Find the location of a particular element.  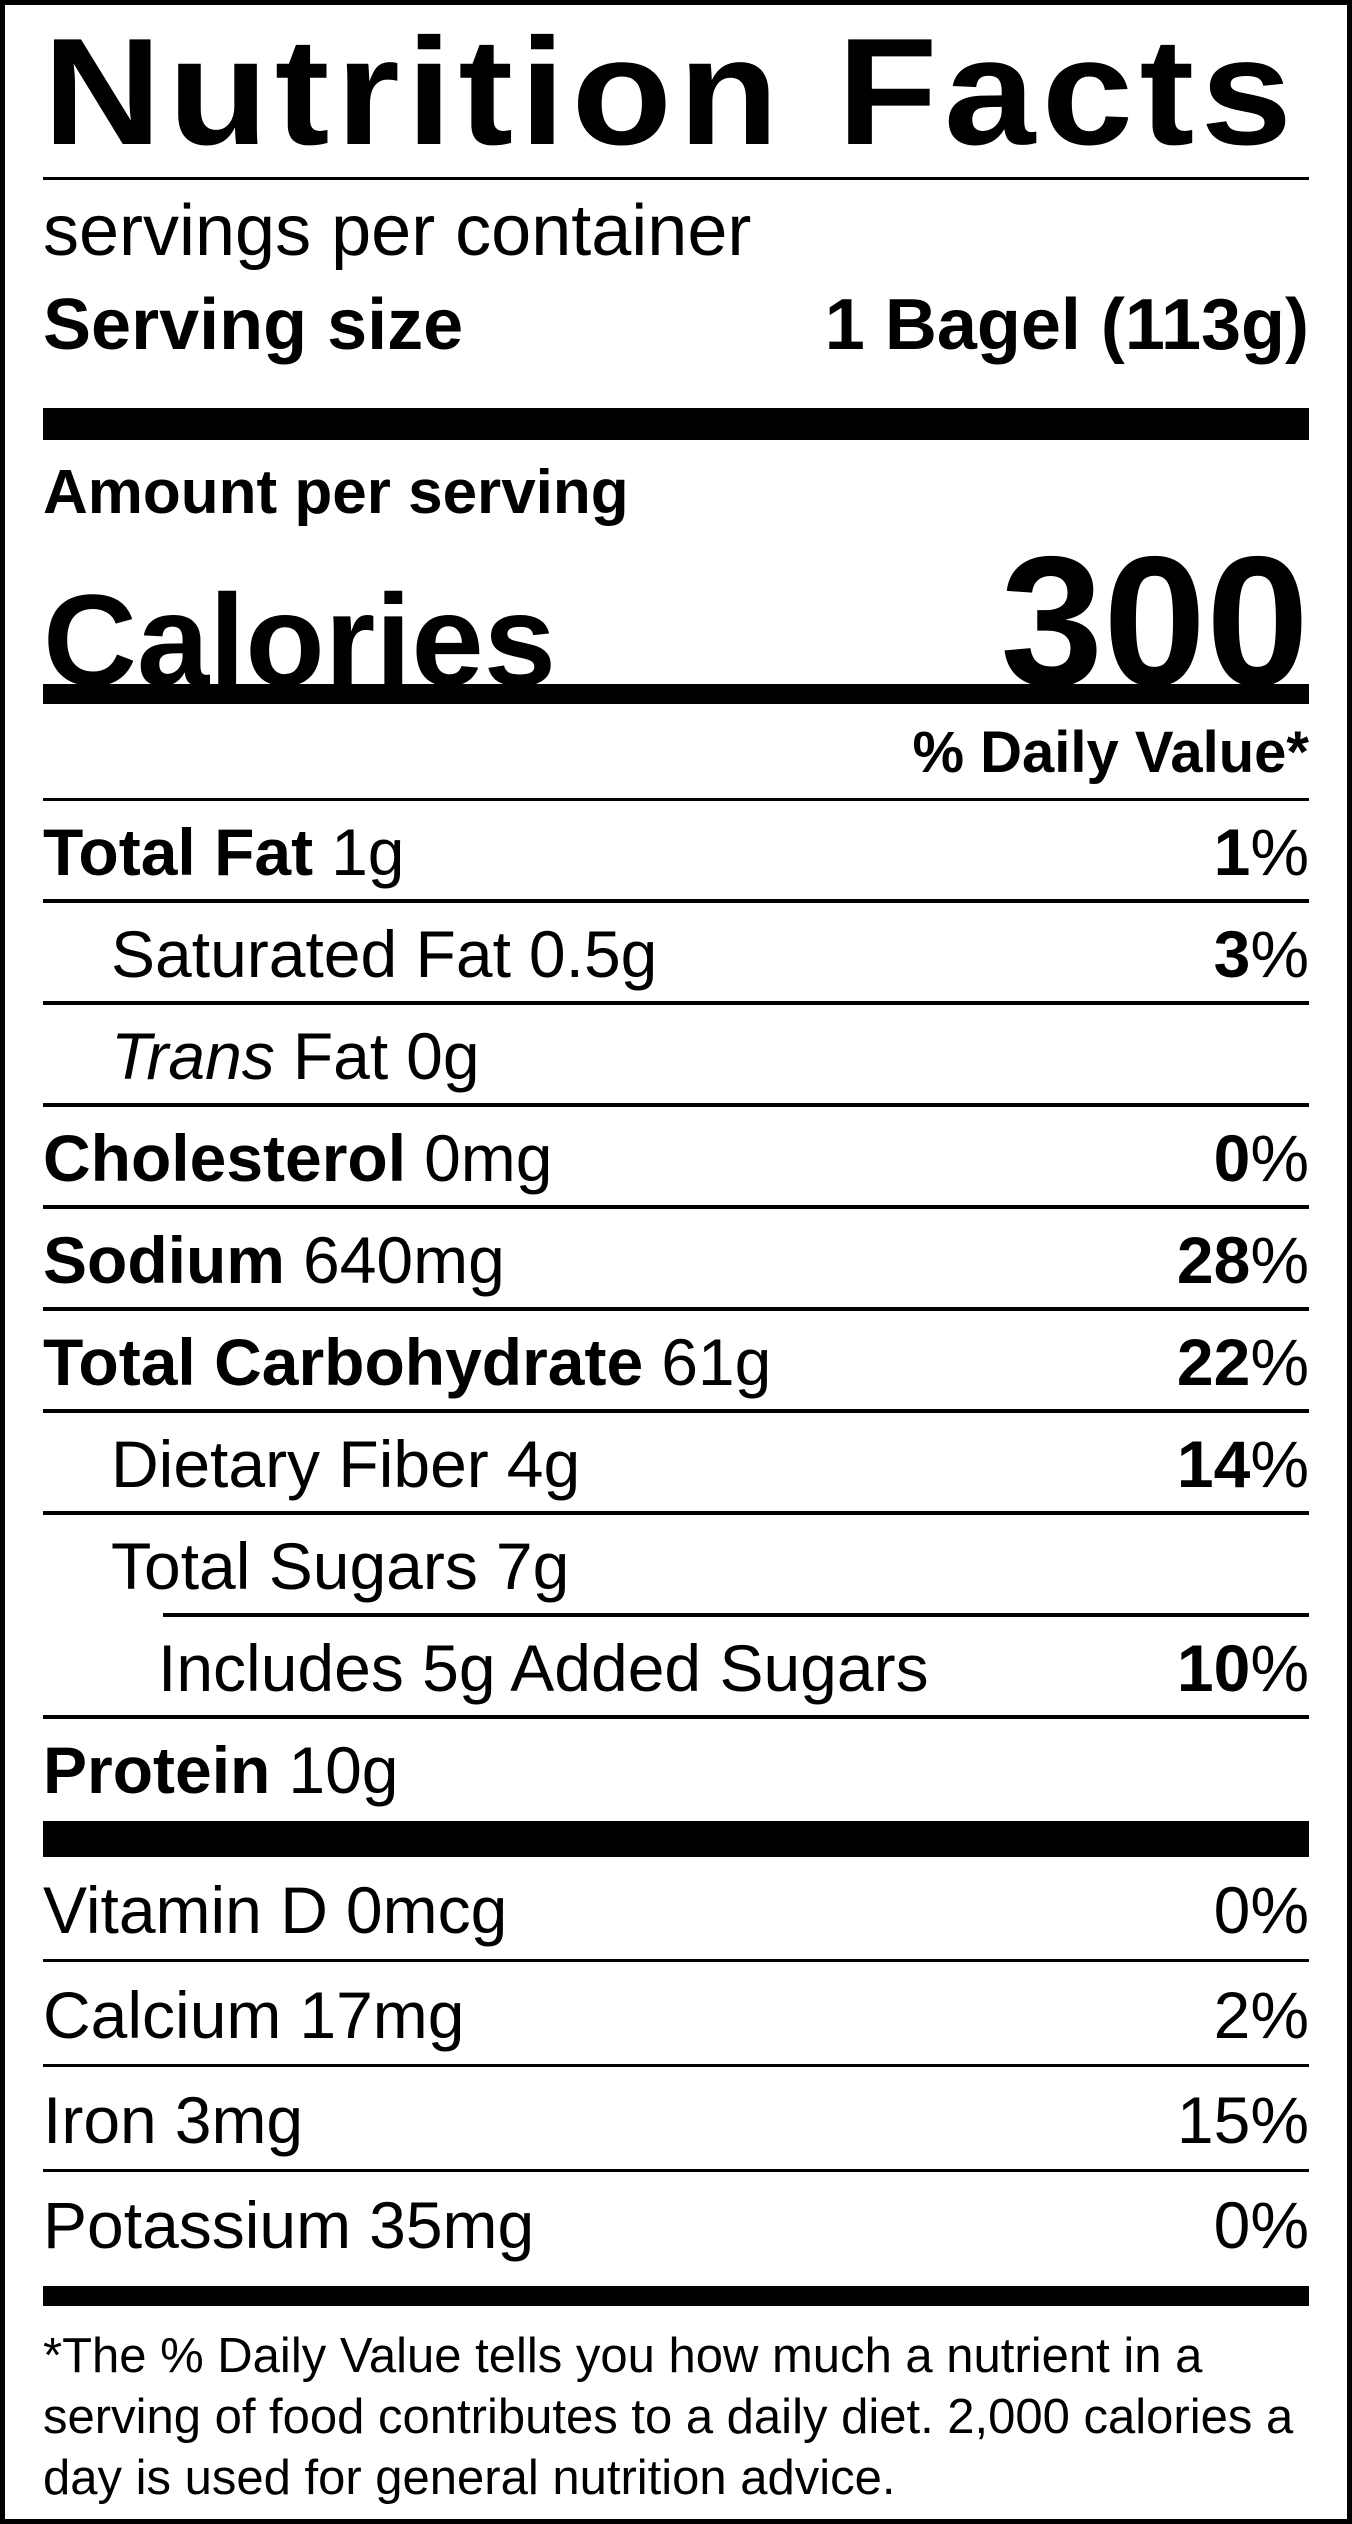

amount-per-serving: Amount per serving is located at coordinates (336, 492).